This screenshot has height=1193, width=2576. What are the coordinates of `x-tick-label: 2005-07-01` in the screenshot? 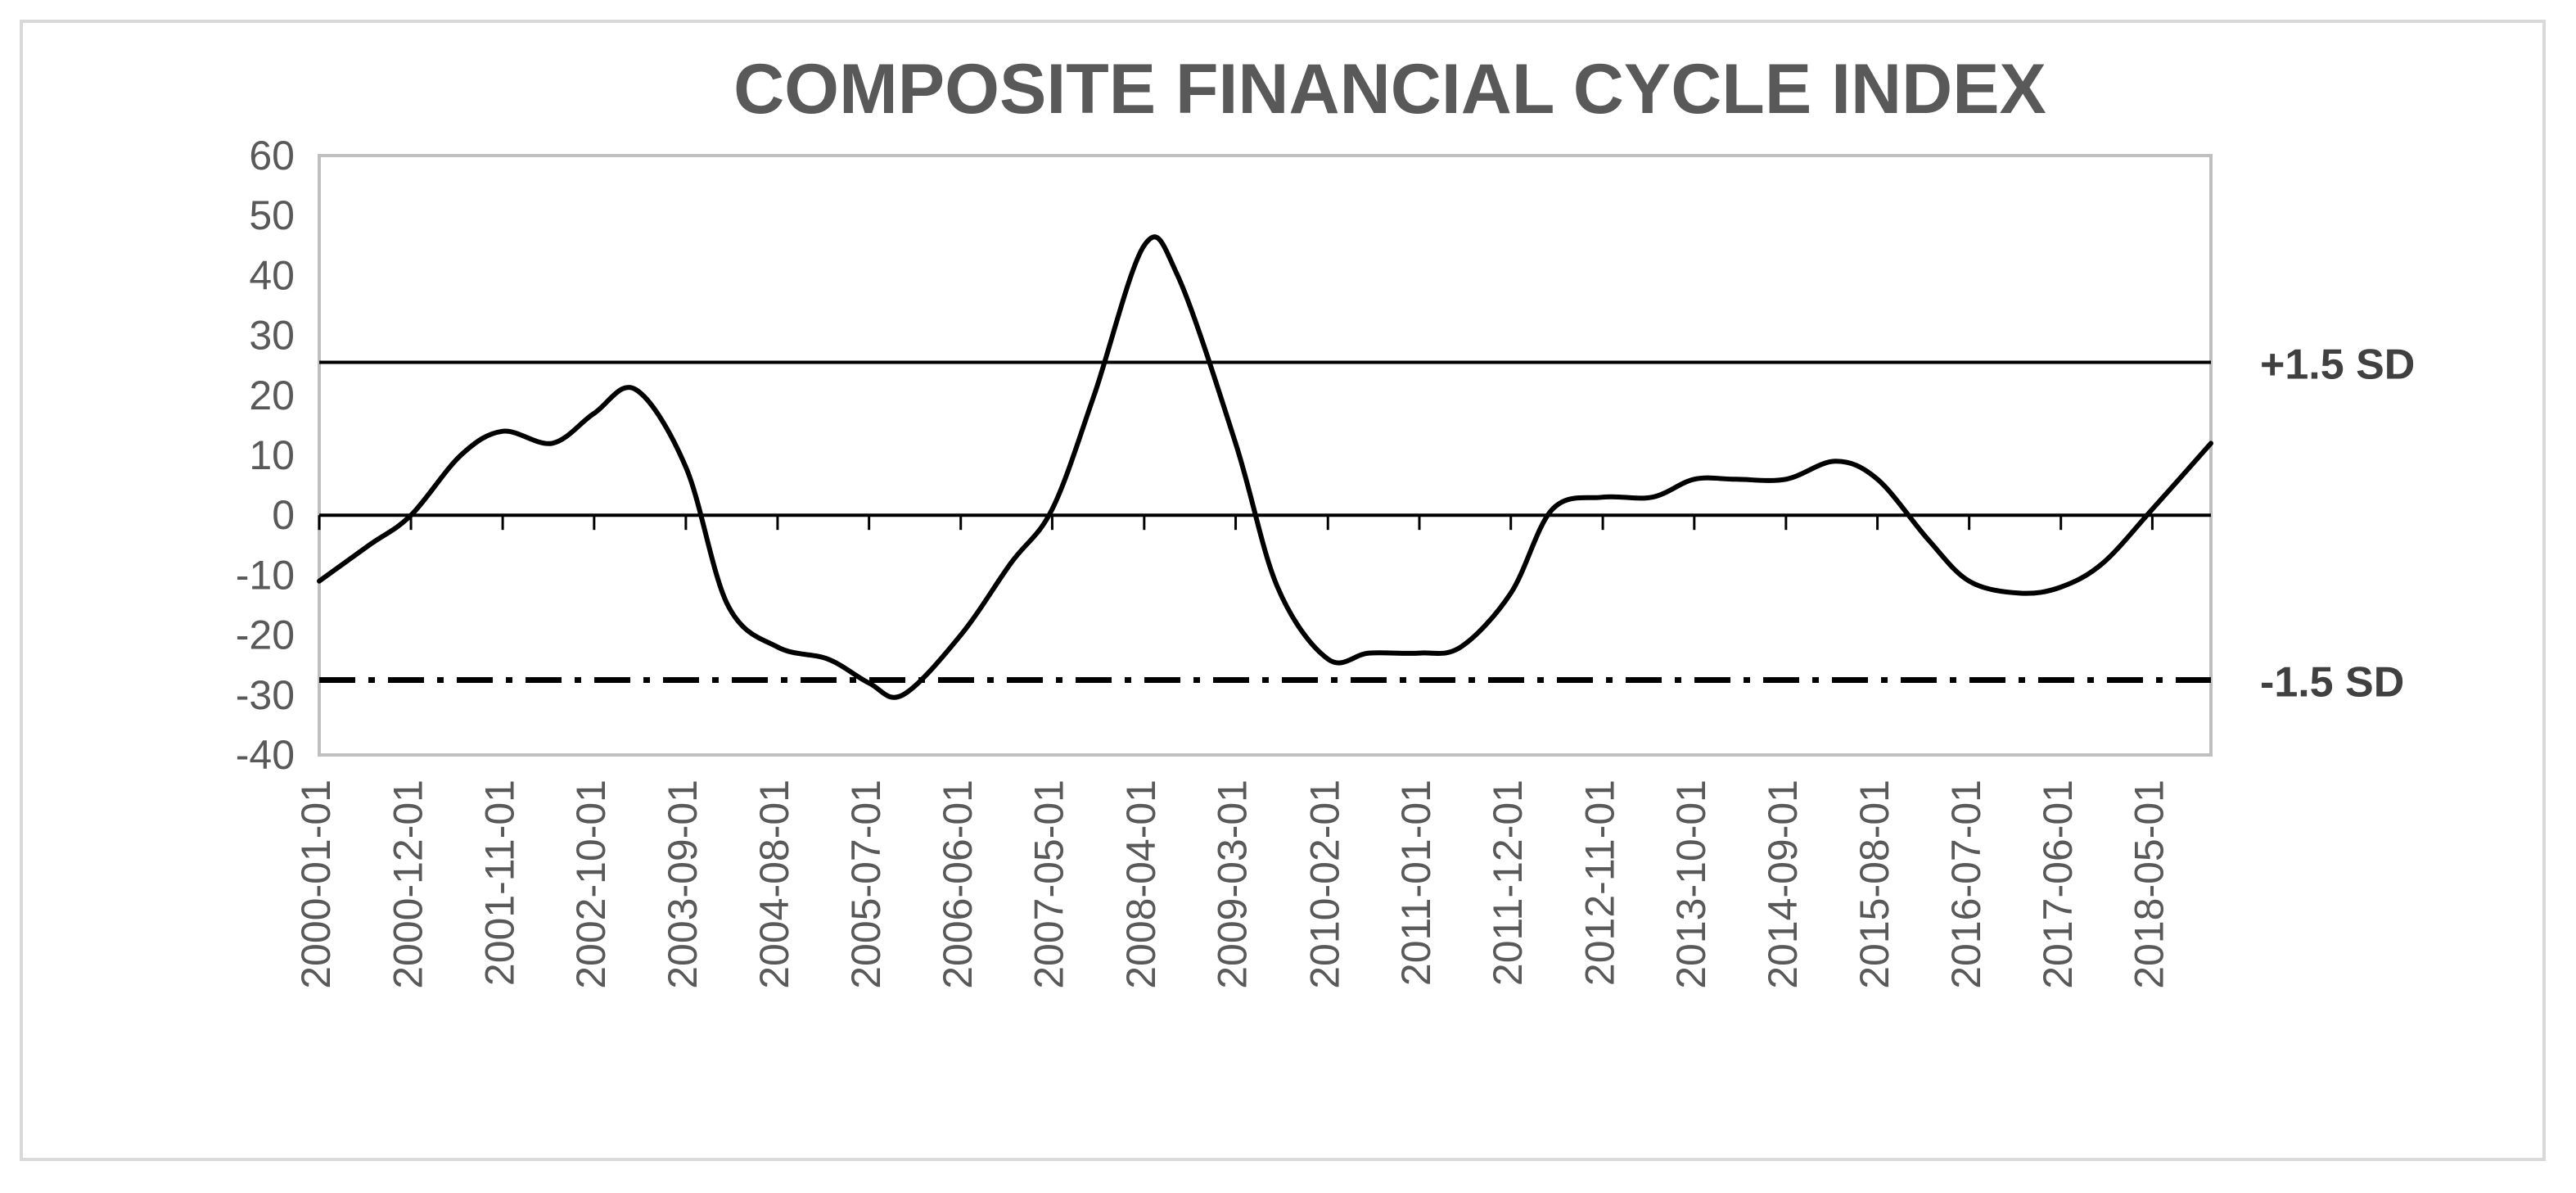 It's located at (866, 885).